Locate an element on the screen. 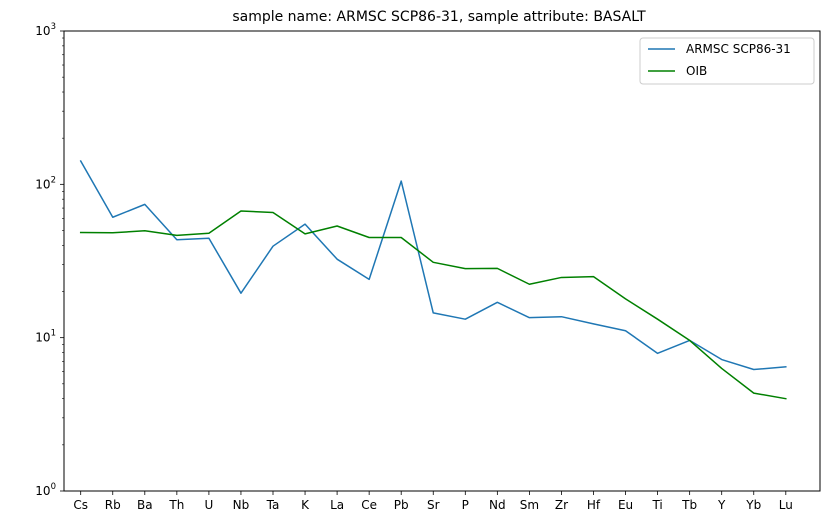 The width and height of the screenshot is (830, 526). y-tick-label: 10⁰ is located at coordinates (45, 490).